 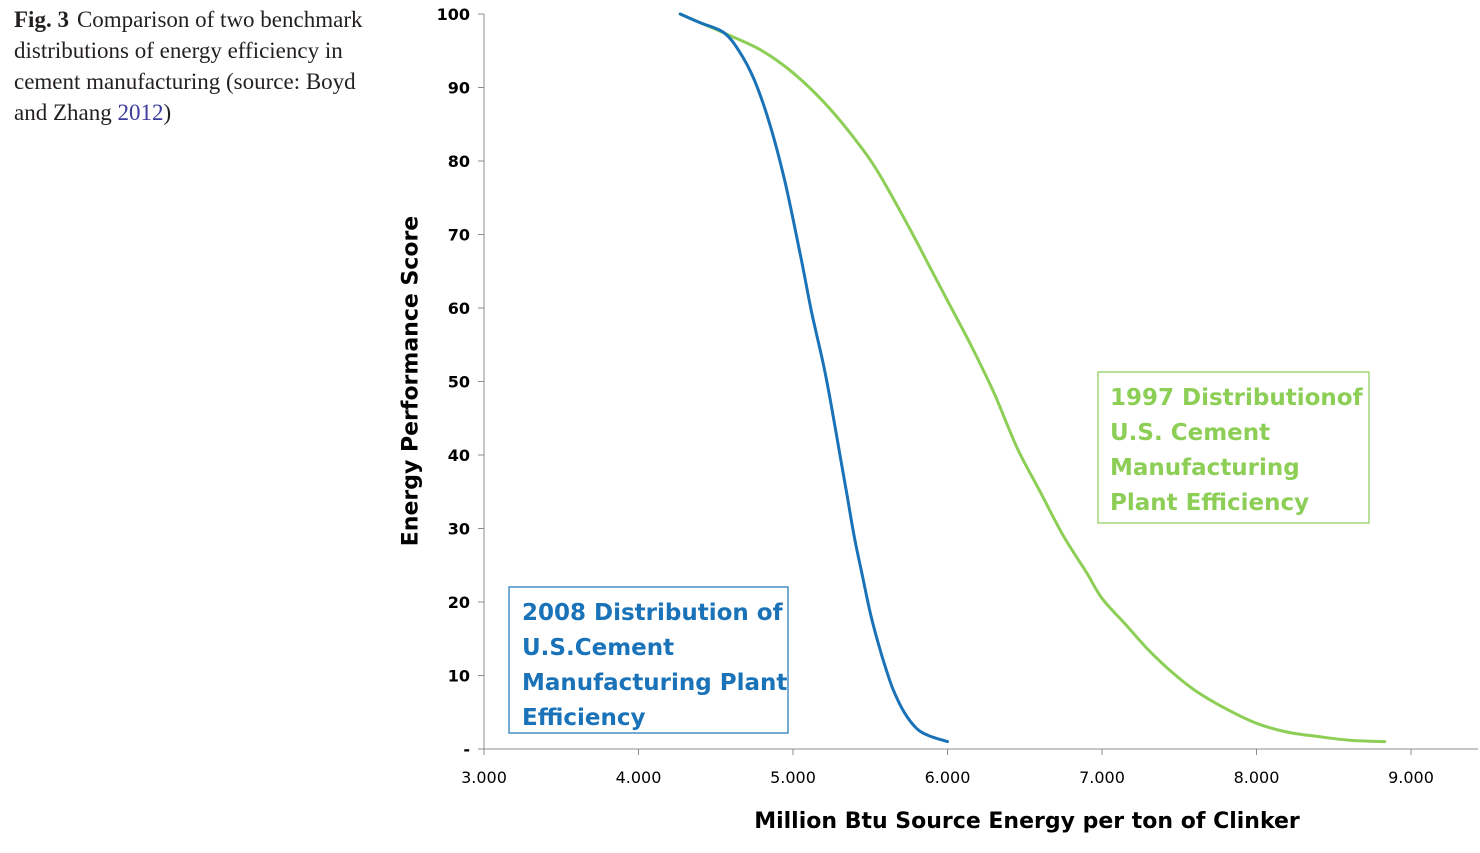 What do you see at coordinates (1411, 777) in the screenshot?
I see `x-tick-label: 9.000` at bounding box center [1411, 777].